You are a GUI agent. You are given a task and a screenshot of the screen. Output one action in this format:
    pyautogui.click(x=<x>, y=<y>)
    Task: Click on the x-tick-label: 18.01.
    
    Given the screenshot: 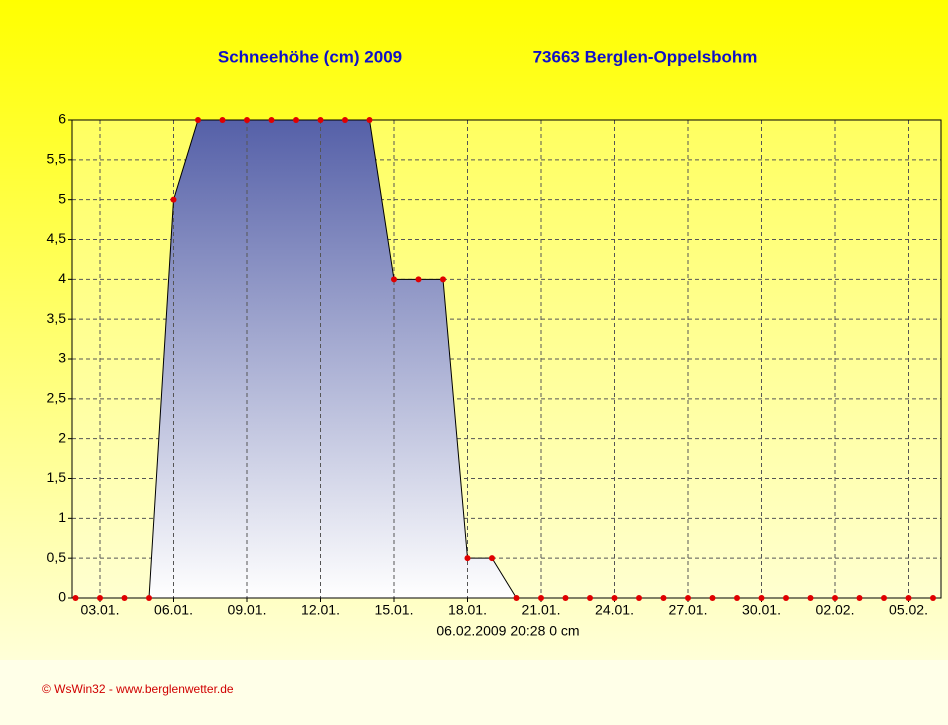 What is the action you would take?
    pyautogui.click(x=467, y=610)
    